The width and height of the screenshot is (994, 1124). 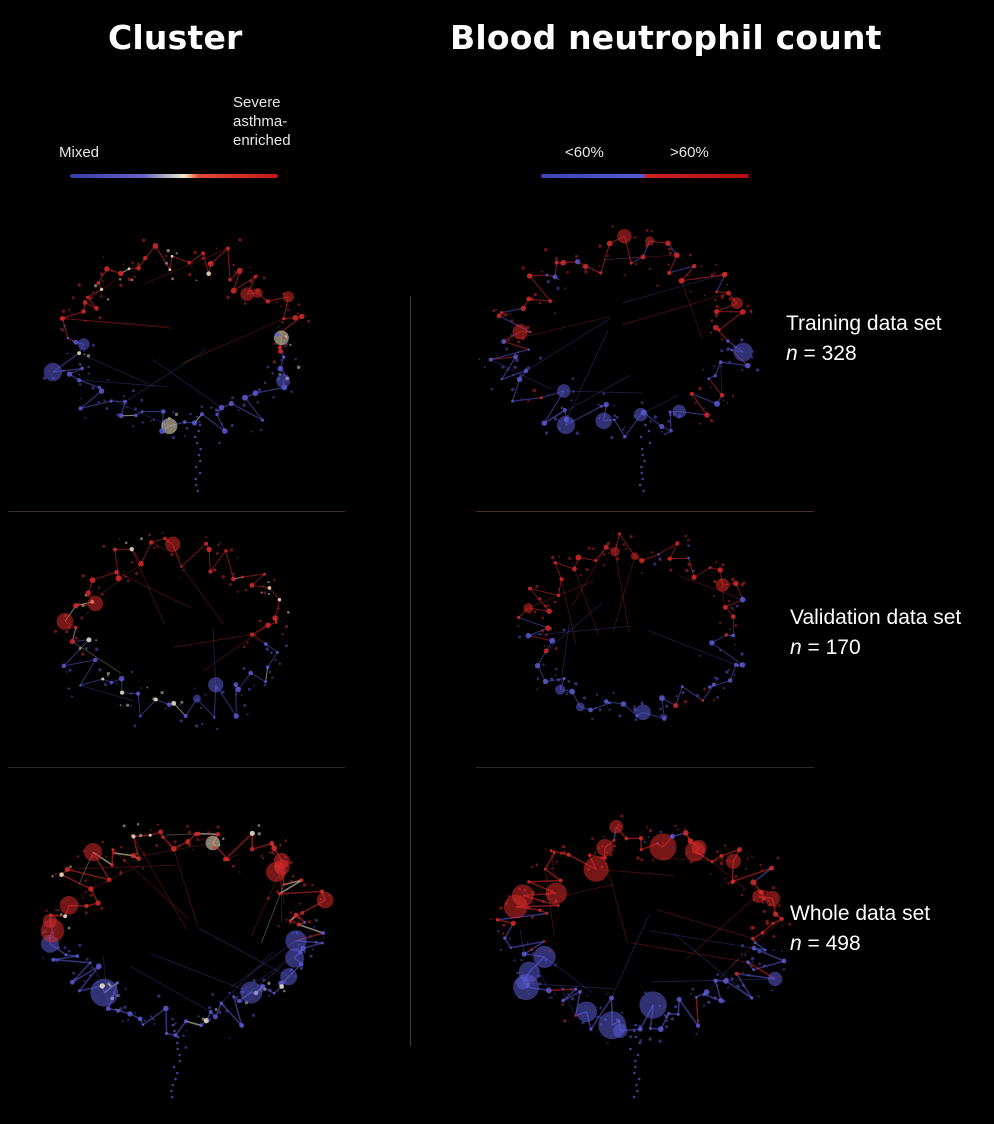 I want to click on row-label-training-n: n = 328, so click(x=864, y=354).